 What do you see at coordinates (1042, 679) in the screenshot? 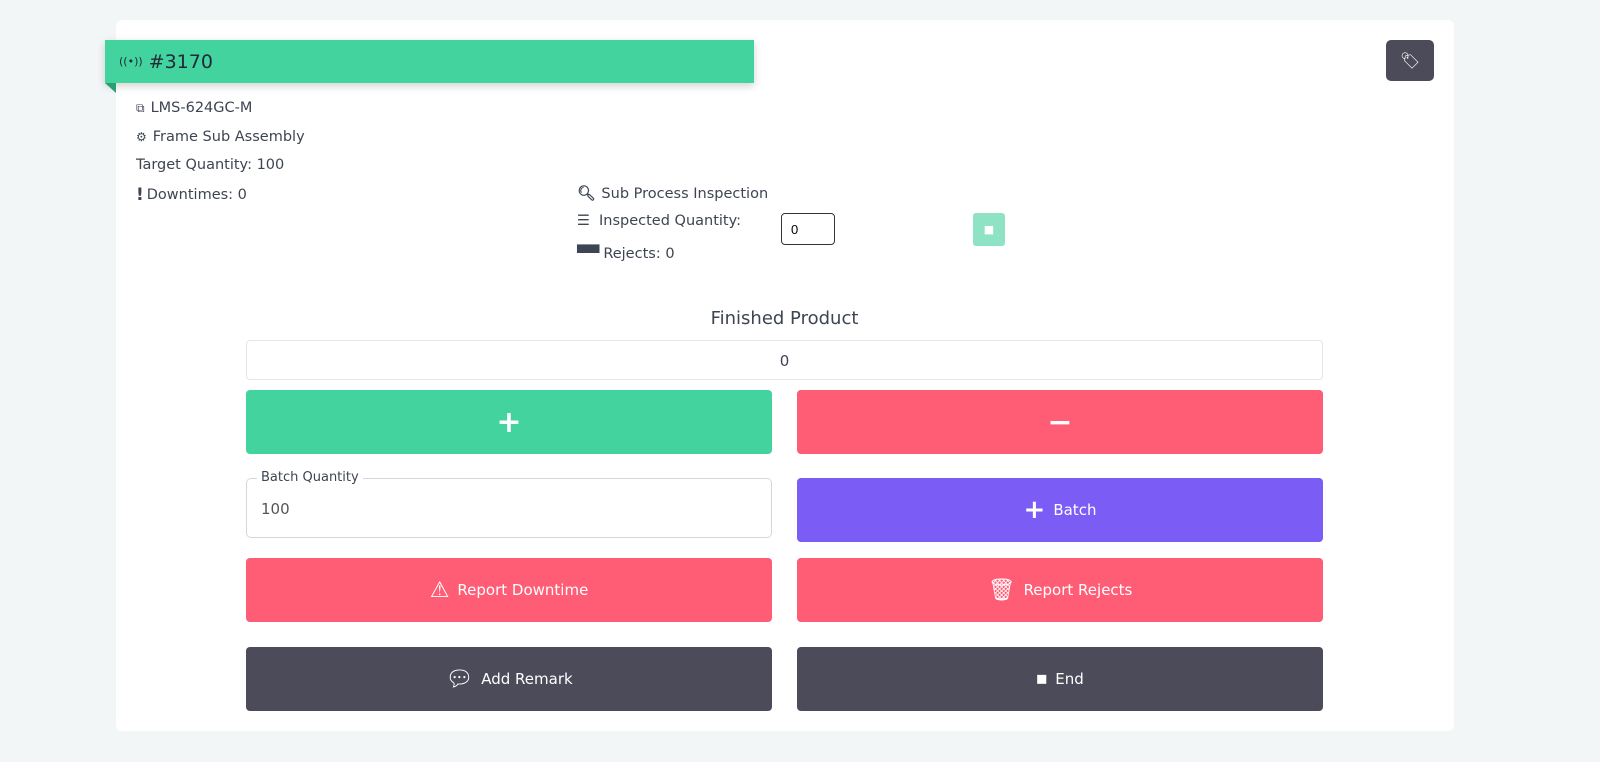
I see `stop-circle-icon: ⏹︎` at bounding box center [1042, 679].